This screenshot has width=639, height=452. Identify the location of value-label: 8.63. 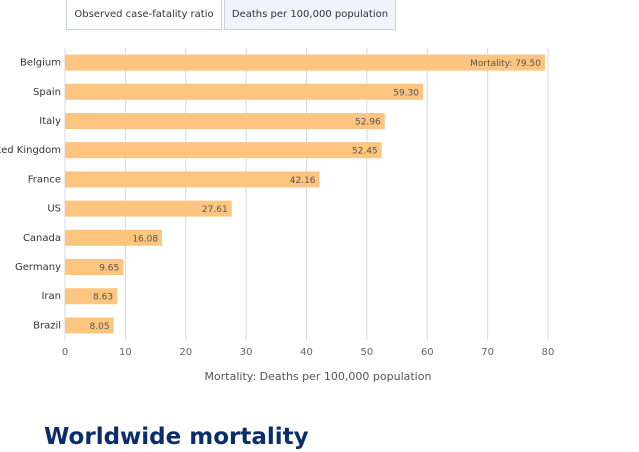
(103, 298).